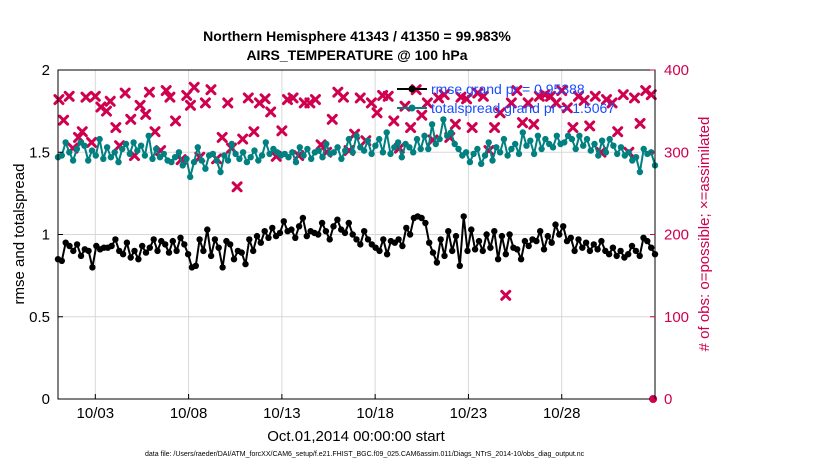 This screenshot has width=830, height=470. I want to click on chart-title-line2: AIRS_TEMPERATURE @ 100 hPa, so click(356, 55).